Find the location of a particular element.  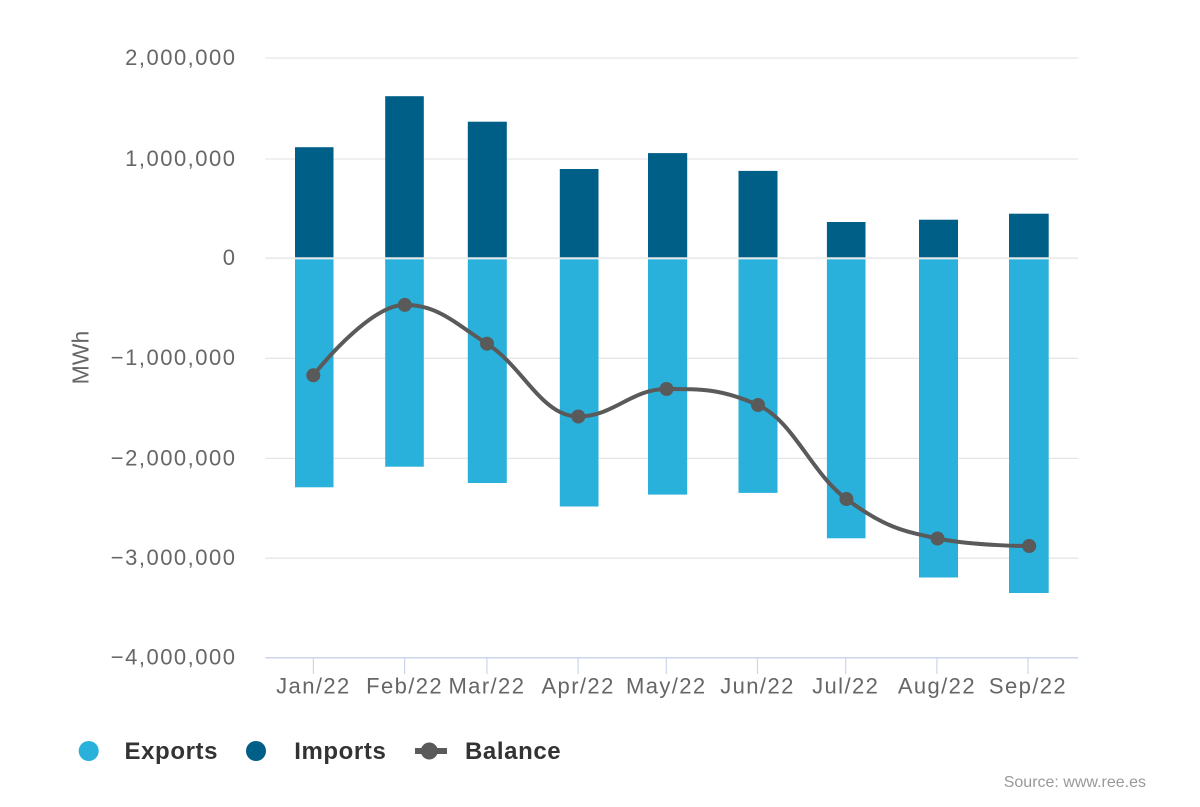

svg-text: Mar/22 is located at coordinates (486, 686).